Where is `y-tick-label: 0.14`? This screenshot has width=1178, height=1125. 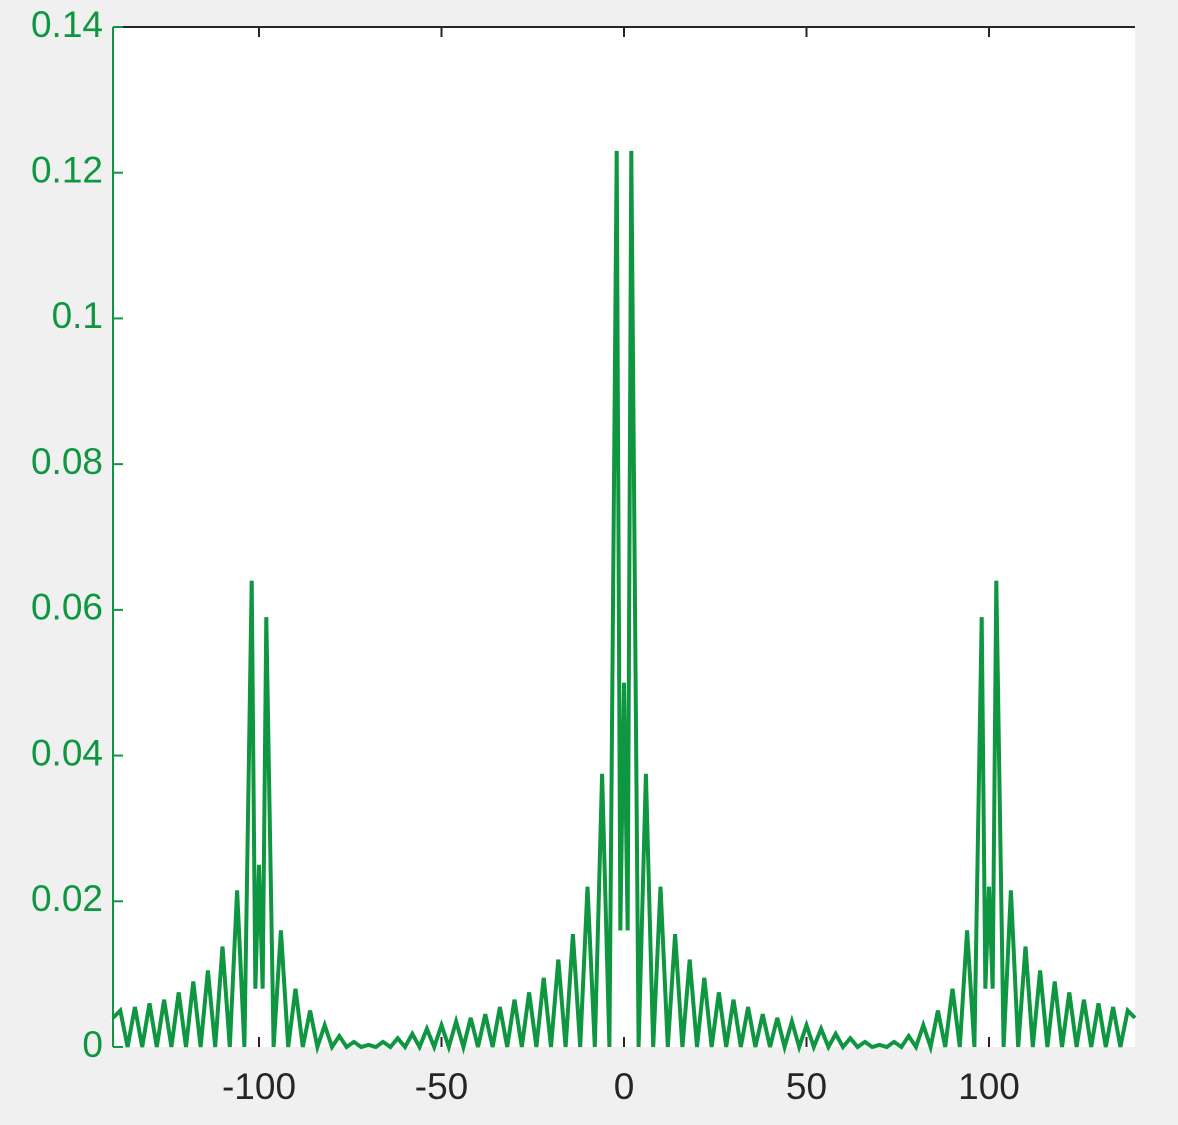 y-tick-label: 0.14 is located at coordinates (67, 24).